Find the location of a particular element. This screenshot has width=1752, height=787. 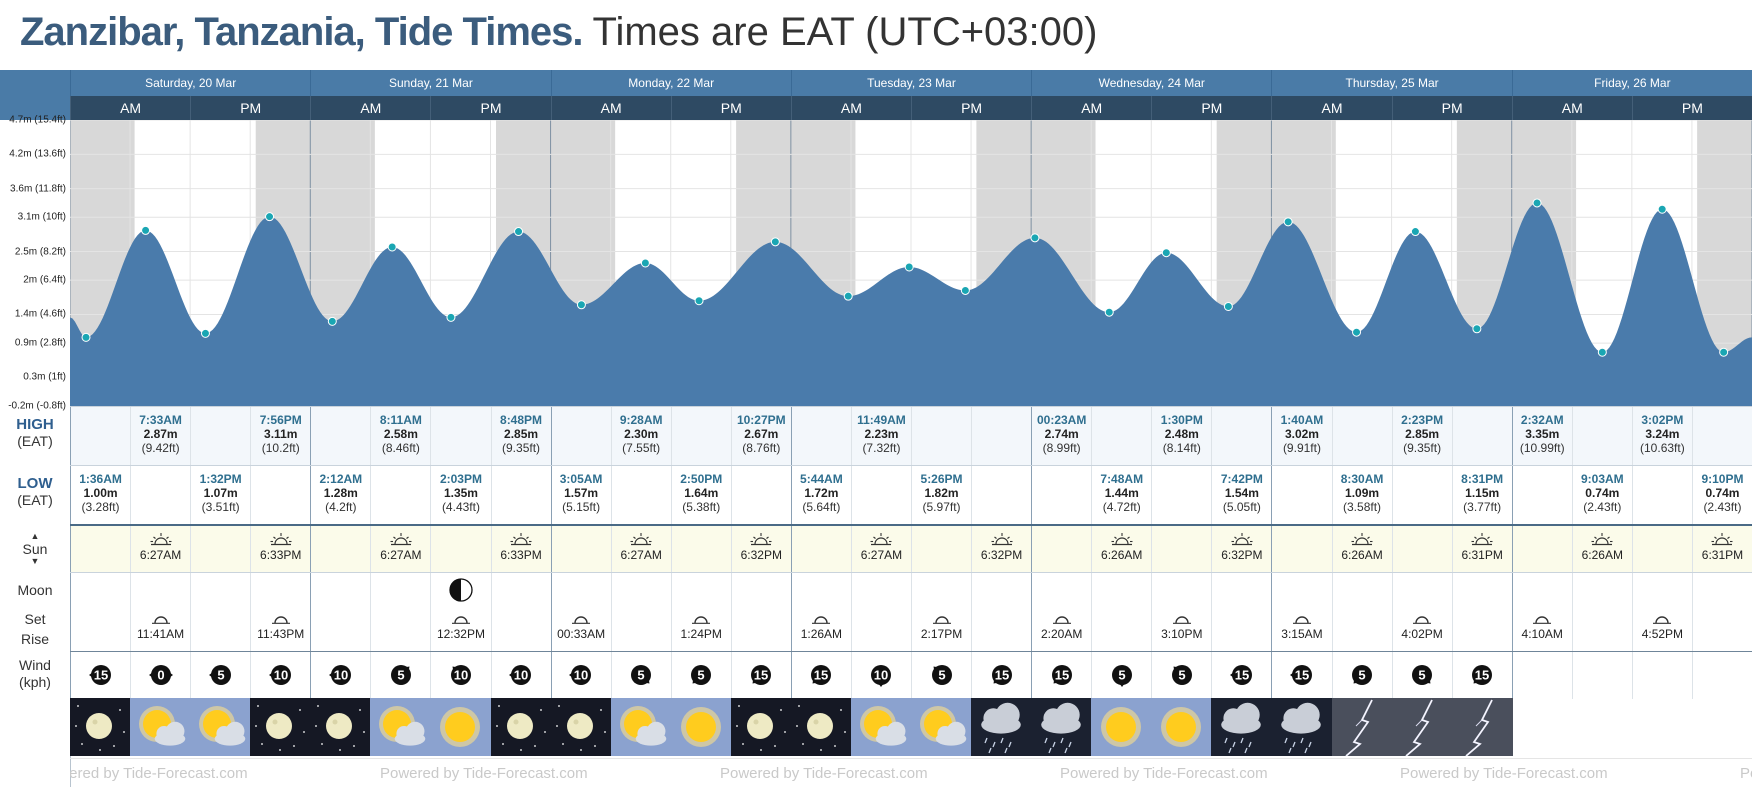

moon-set-entry: 1:26AM is located at coordinates (821, 627).